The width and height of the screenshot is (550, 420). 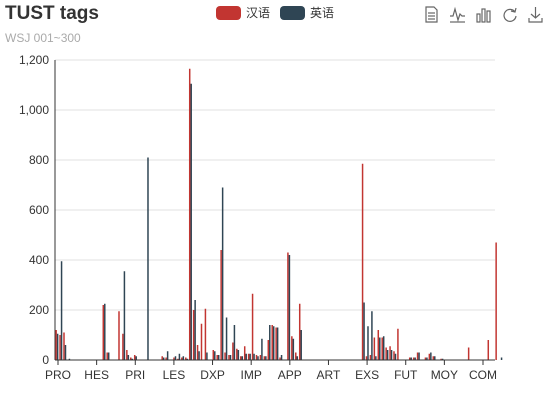 I want to click on chart-subtitle: WSJ 001~300, so click(x=43, y=38).